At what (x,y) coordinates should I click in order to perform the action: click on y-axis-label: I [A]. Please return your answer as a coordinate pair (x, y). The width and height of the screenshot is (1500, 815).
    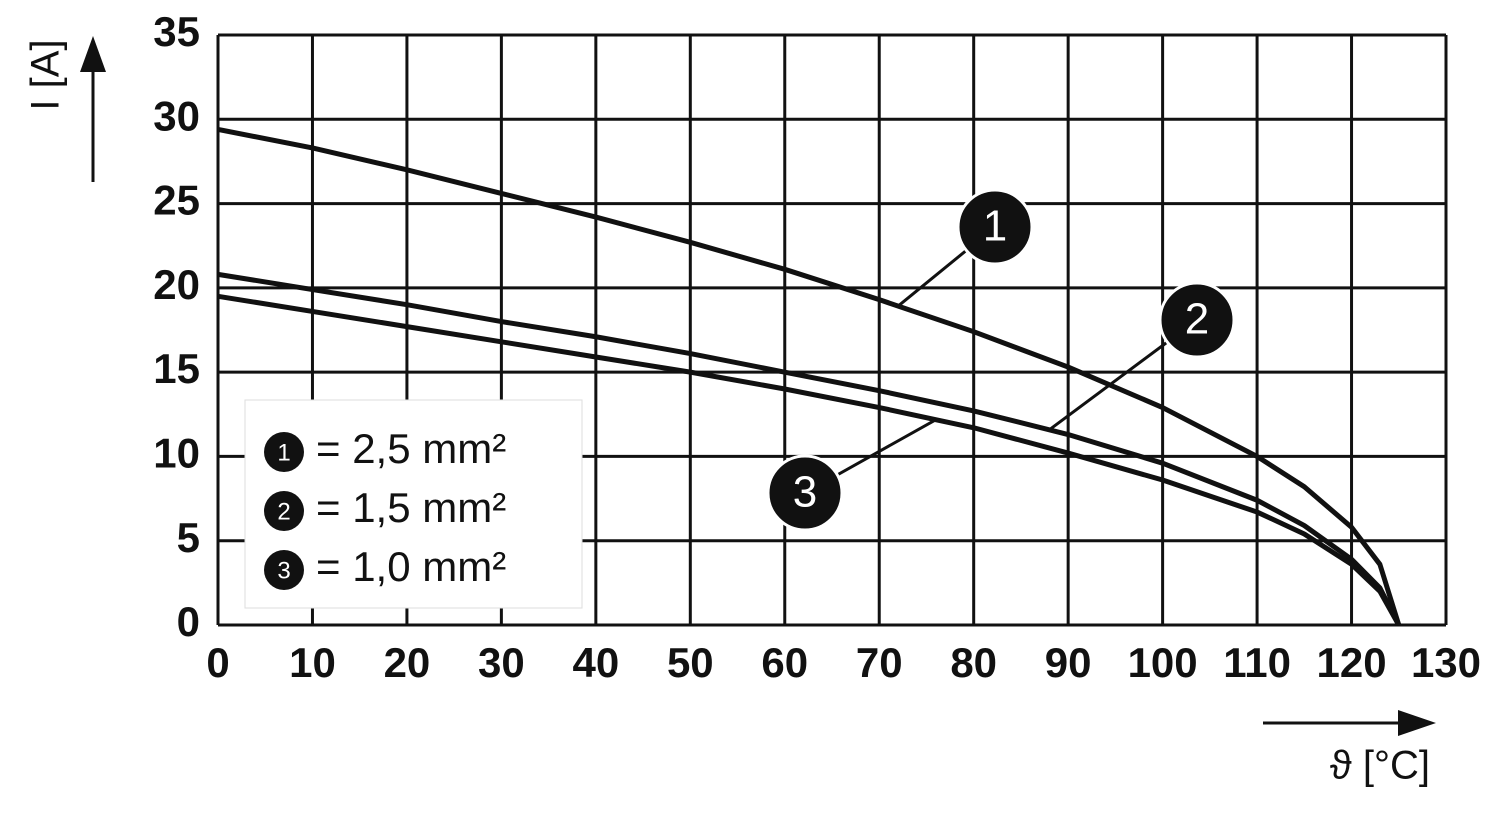
    Looking at the image, I should click on (46, 74).